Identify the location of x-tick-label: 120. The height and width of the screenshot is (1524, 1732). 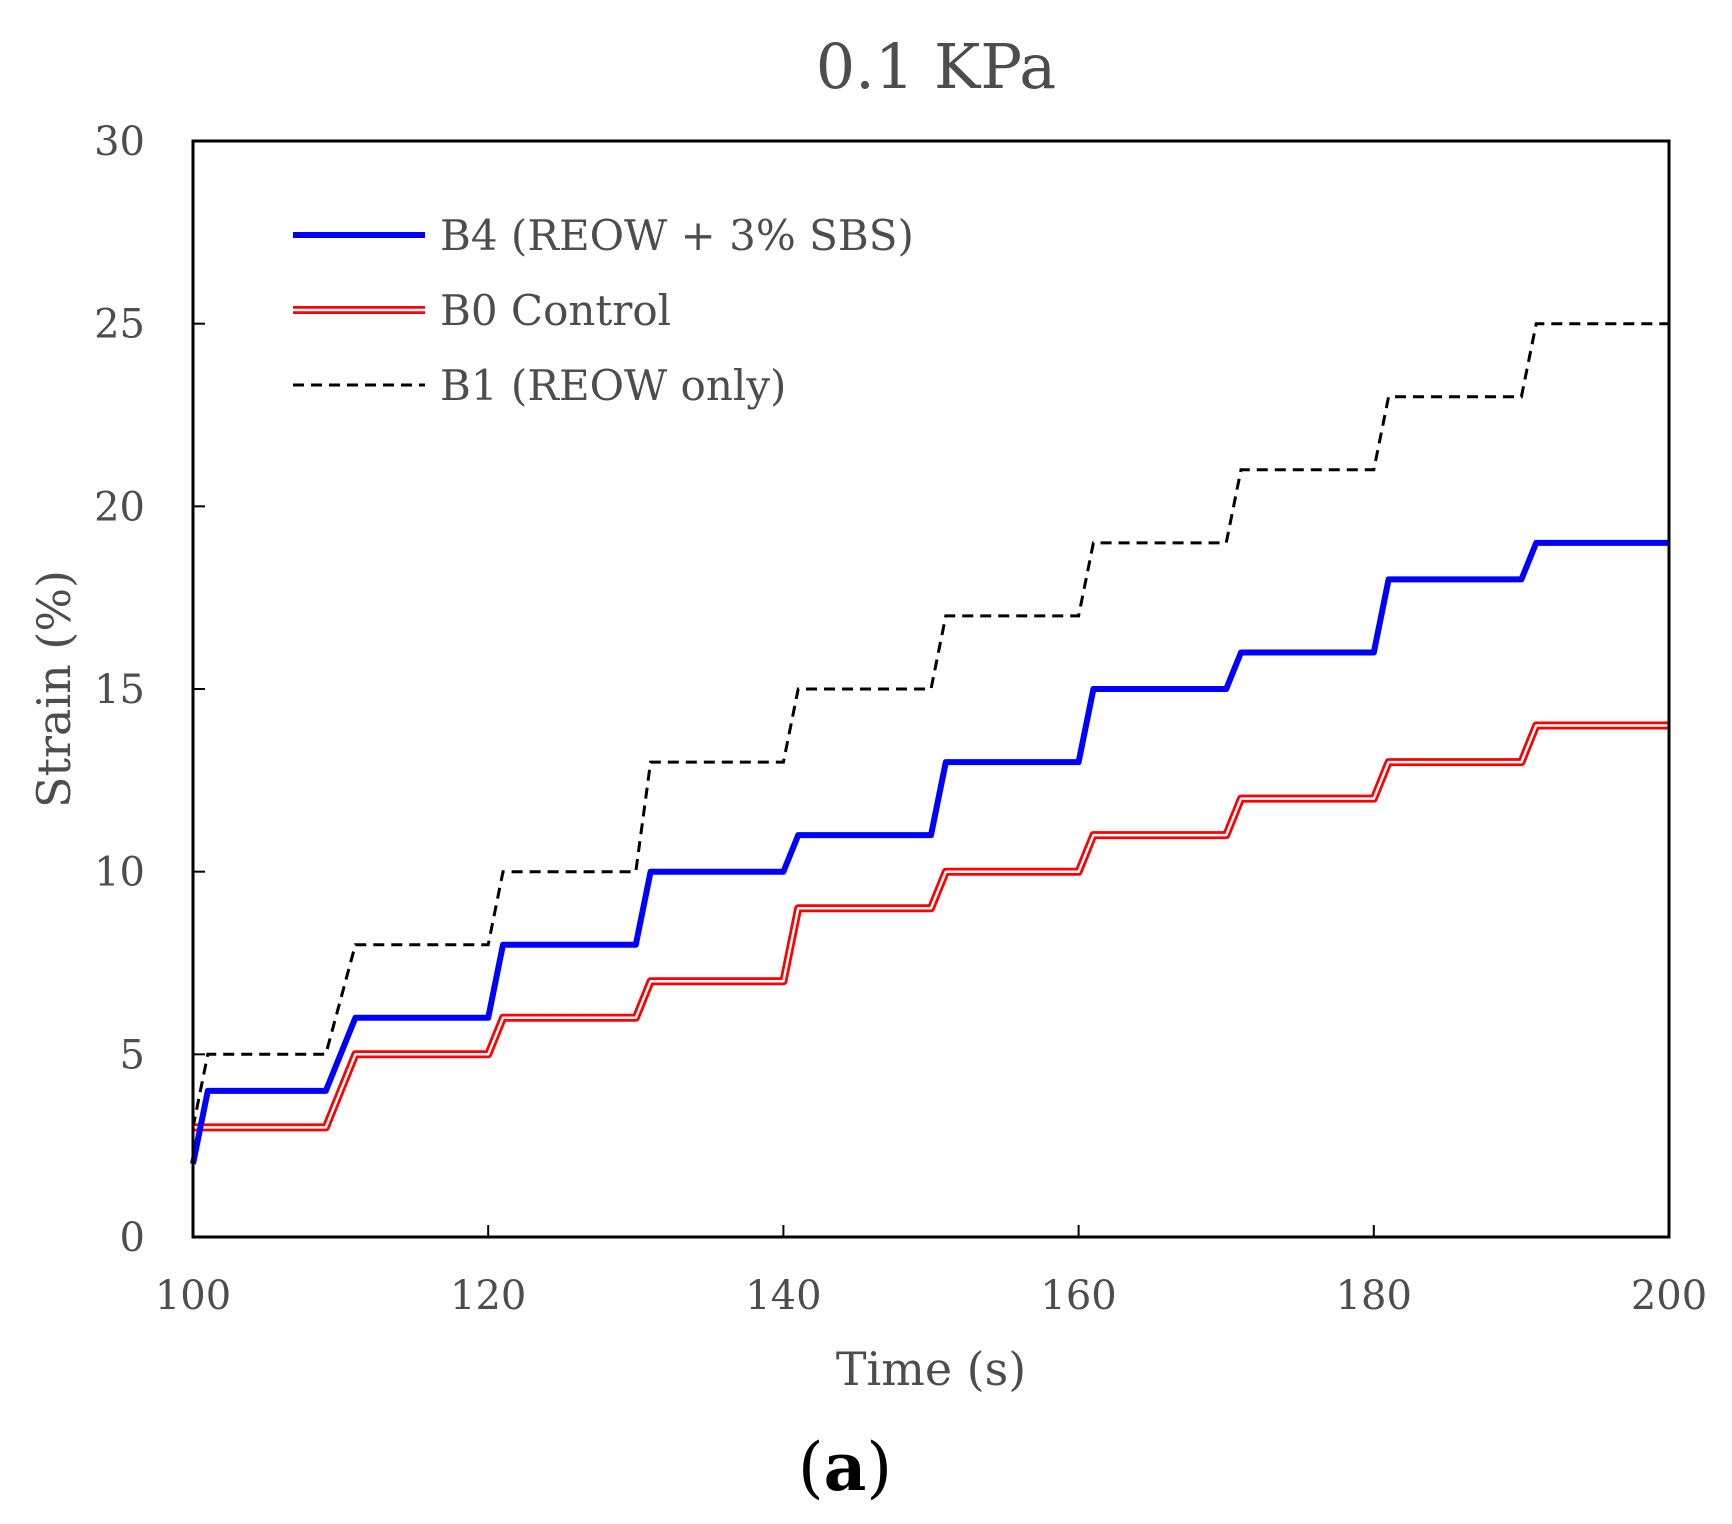
(488, 1296).